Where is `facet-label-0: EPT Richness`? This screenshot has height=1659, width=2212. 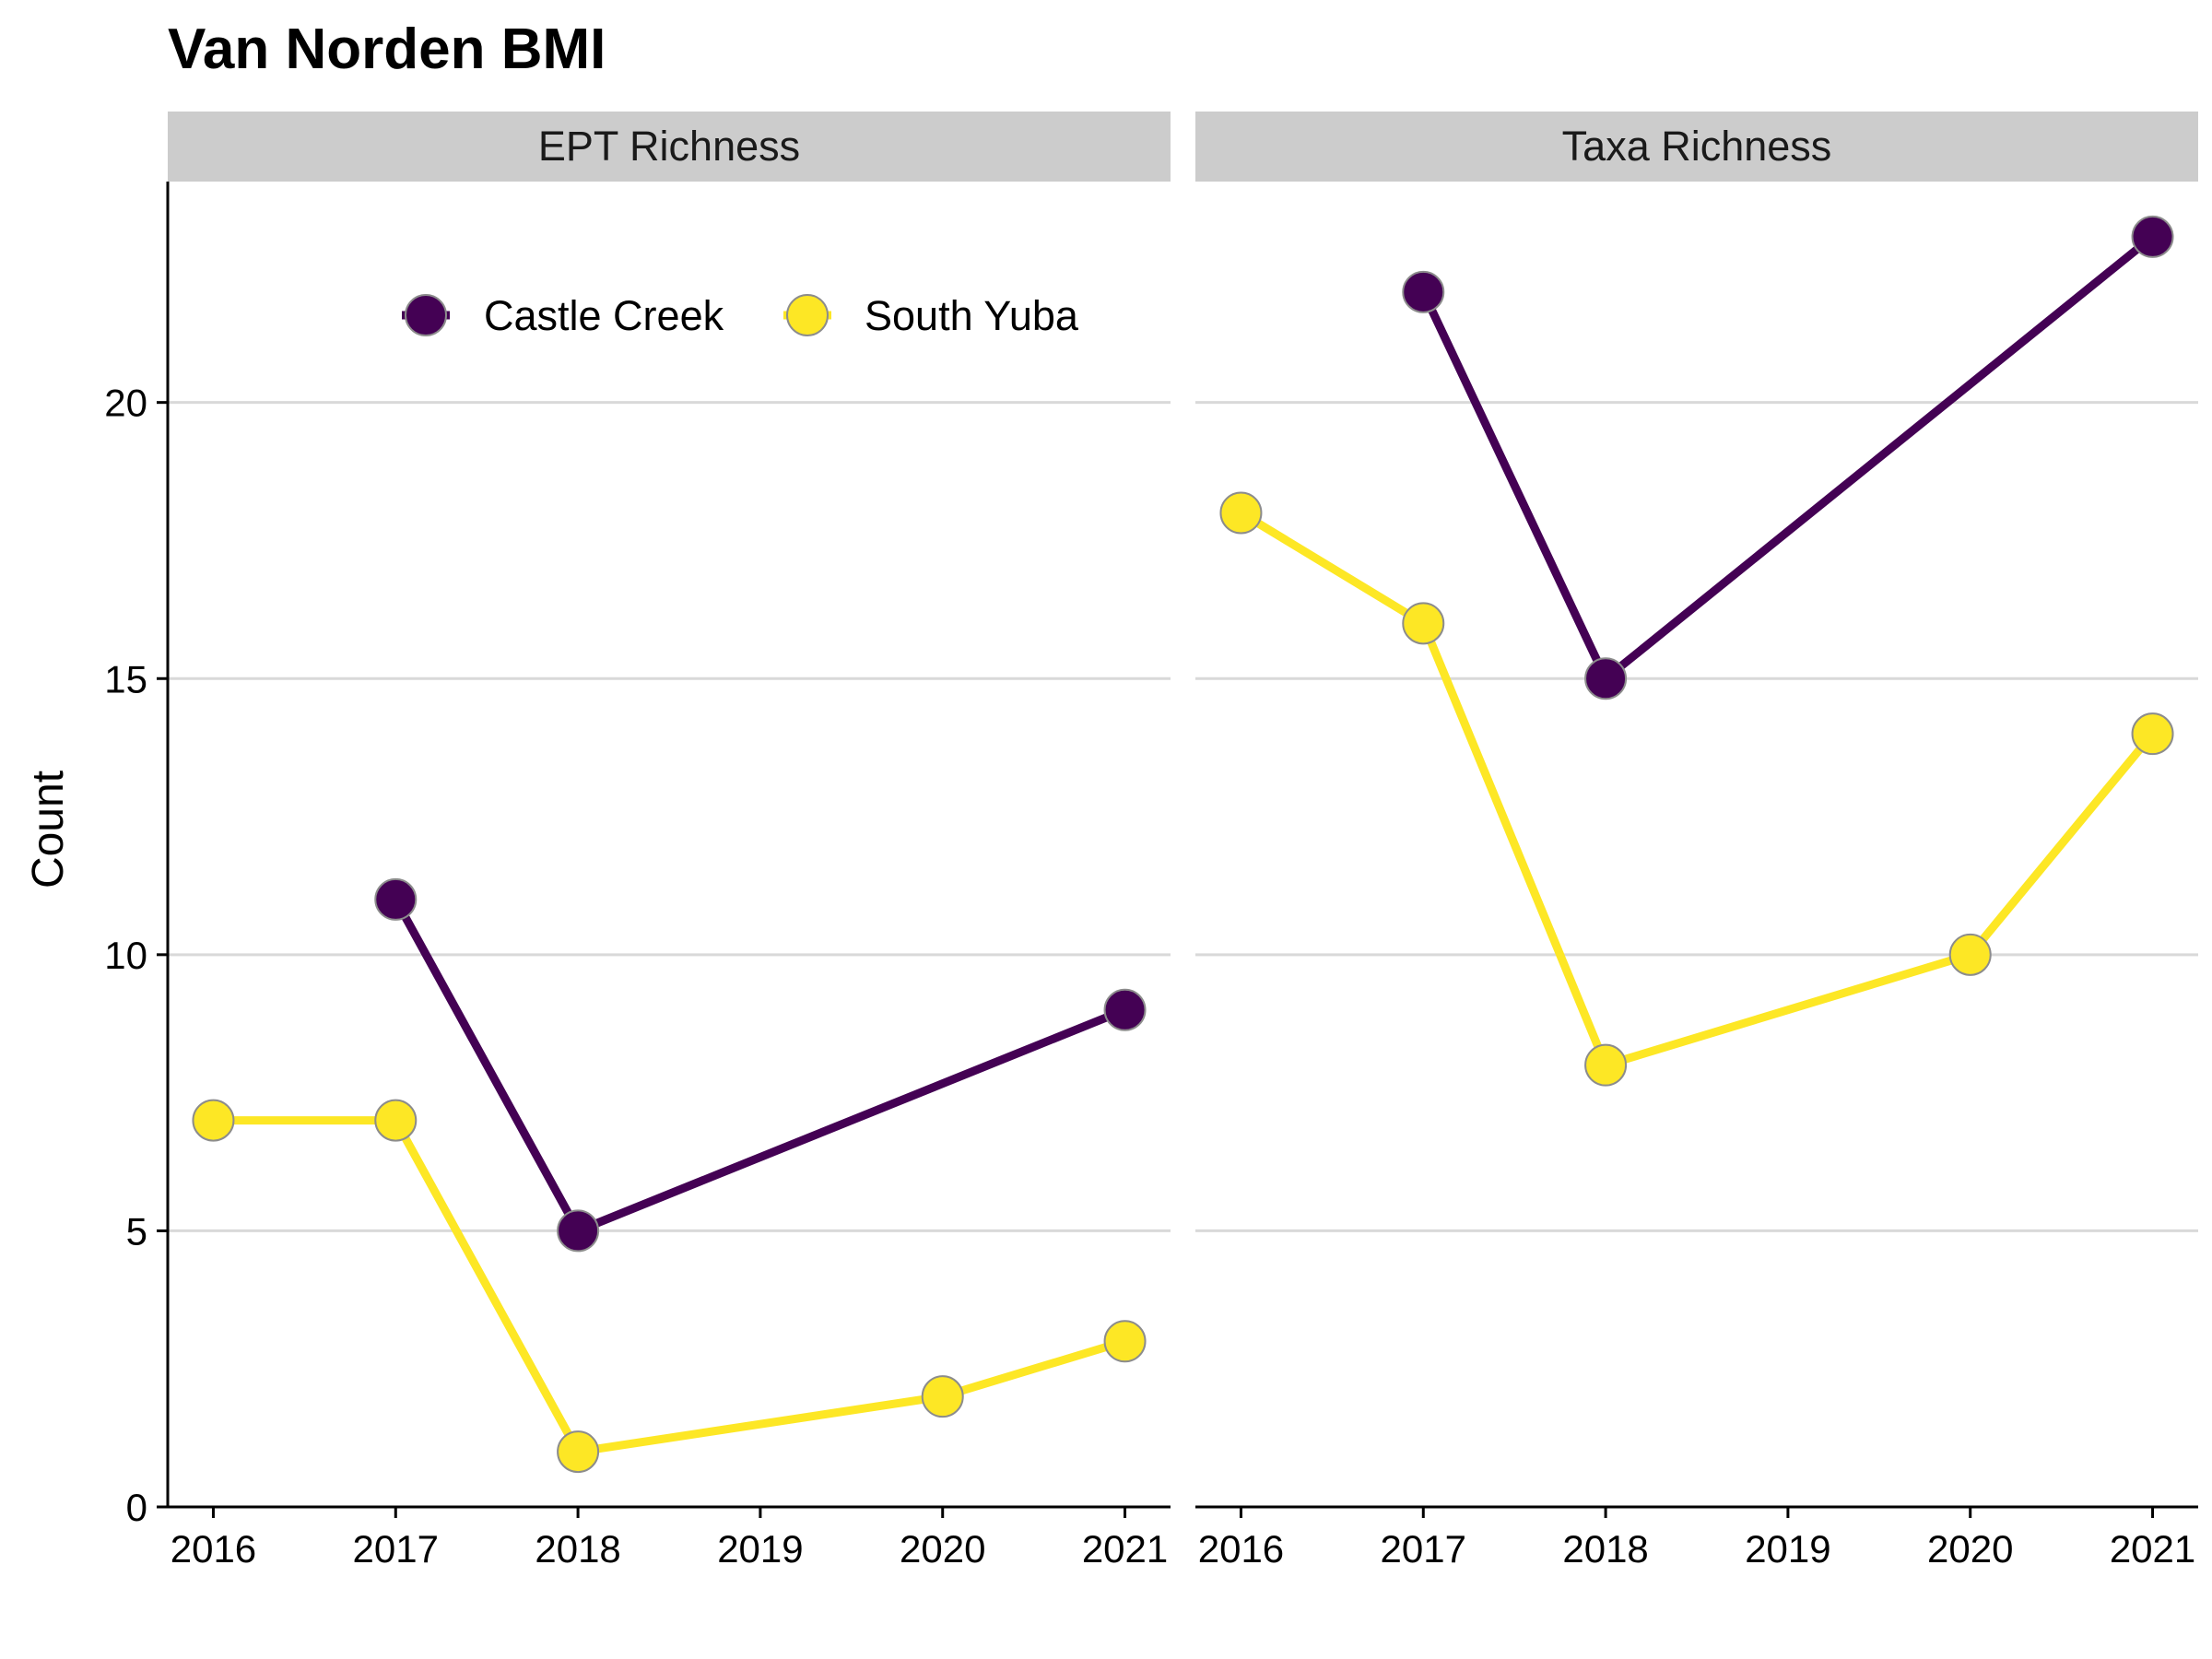 facet-label-0: EPT Richness is located at coordinates (669, 146).